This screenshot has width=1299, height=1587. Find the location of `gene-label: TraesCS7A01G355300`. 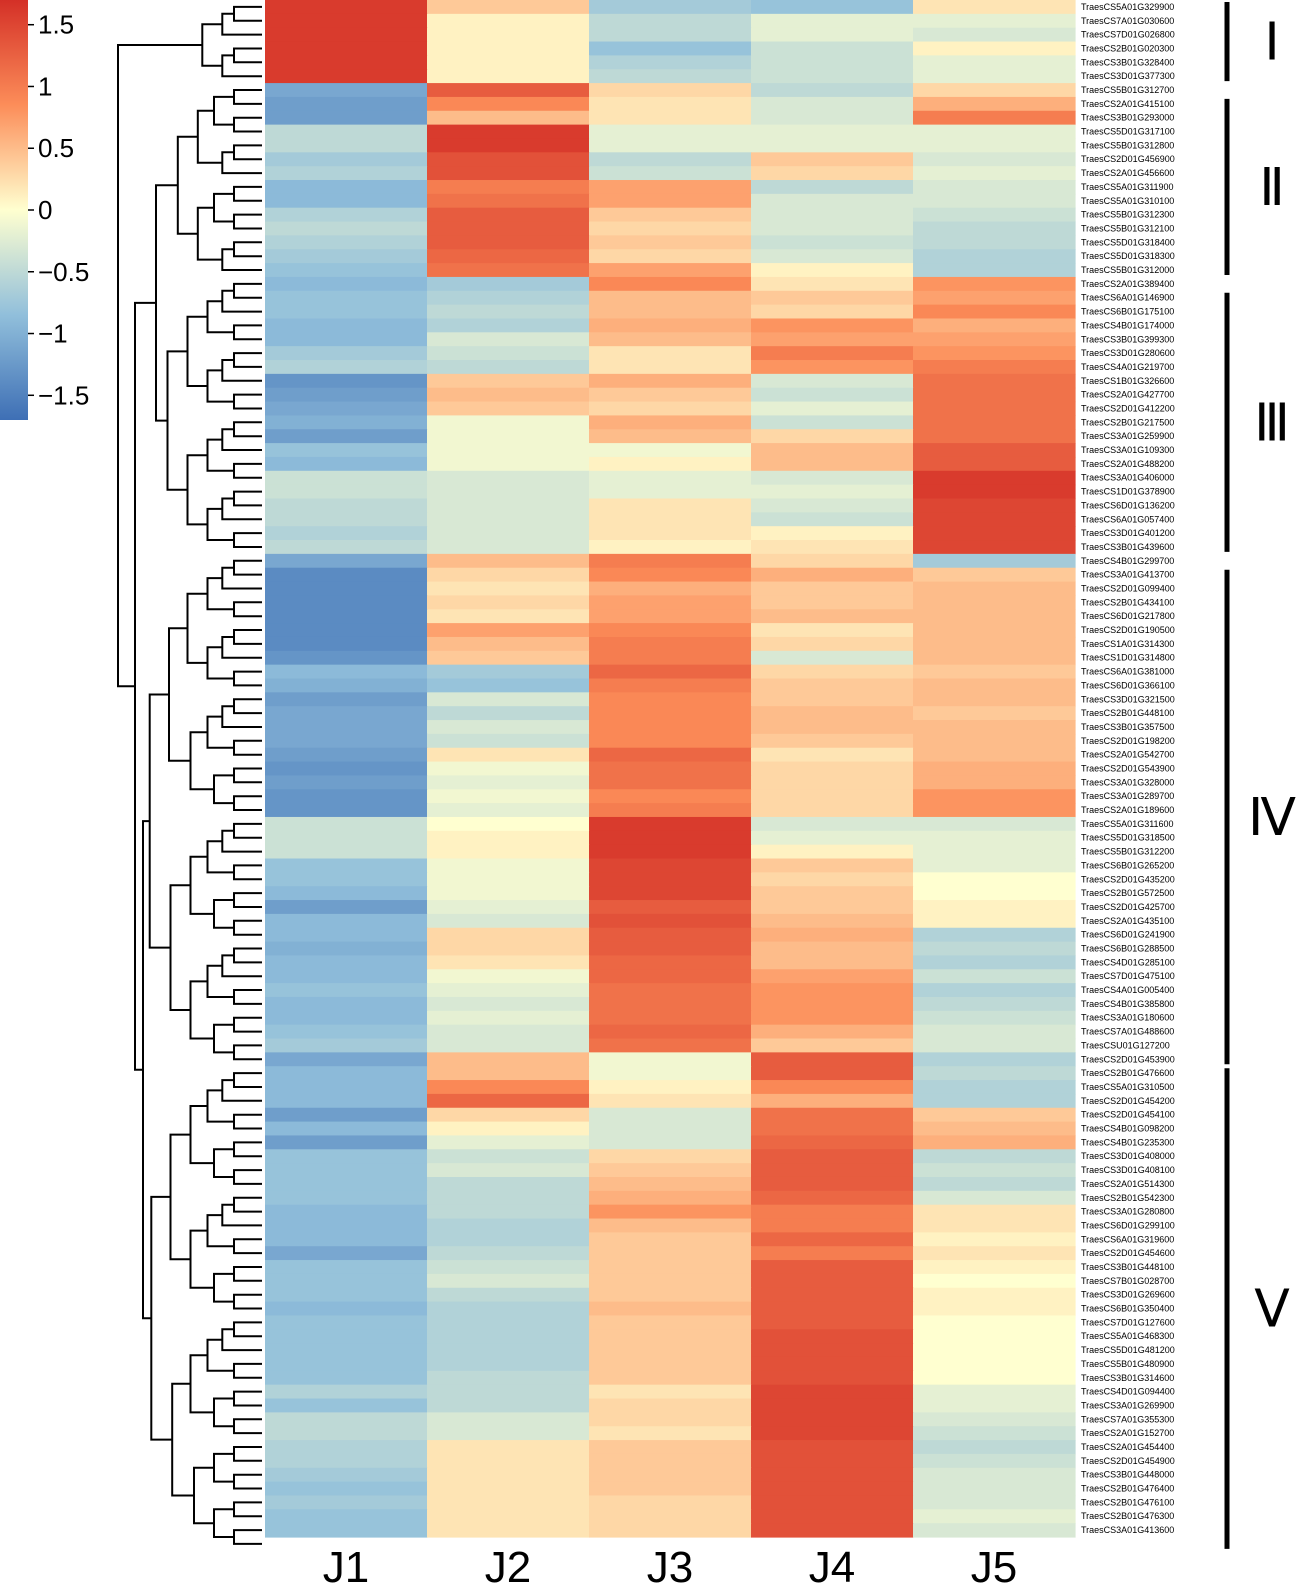

gene-label: TraesCS7A01G355300 is located at coordinates (1127, 1419).